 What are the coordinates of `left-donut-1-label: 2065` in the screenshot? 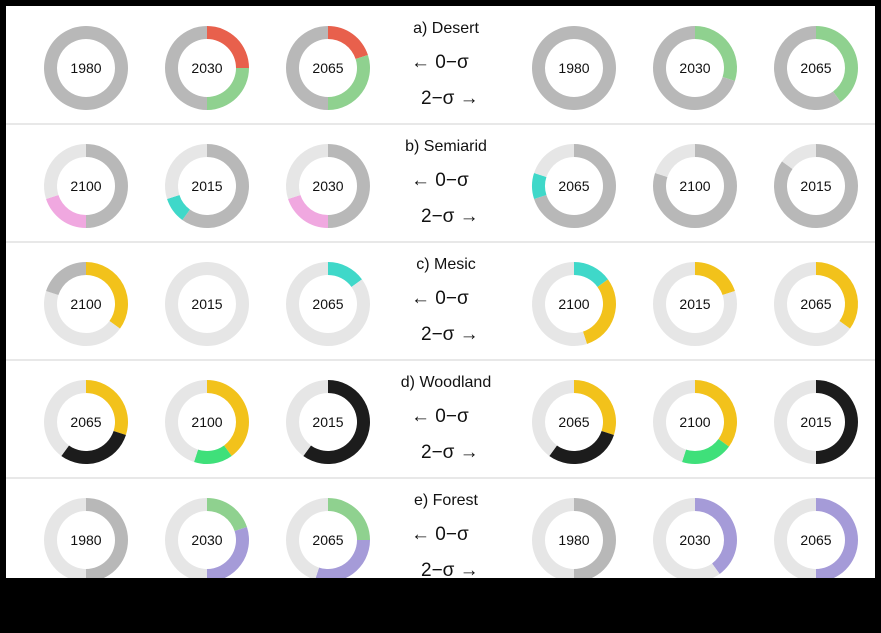 It's located at (85, 422).